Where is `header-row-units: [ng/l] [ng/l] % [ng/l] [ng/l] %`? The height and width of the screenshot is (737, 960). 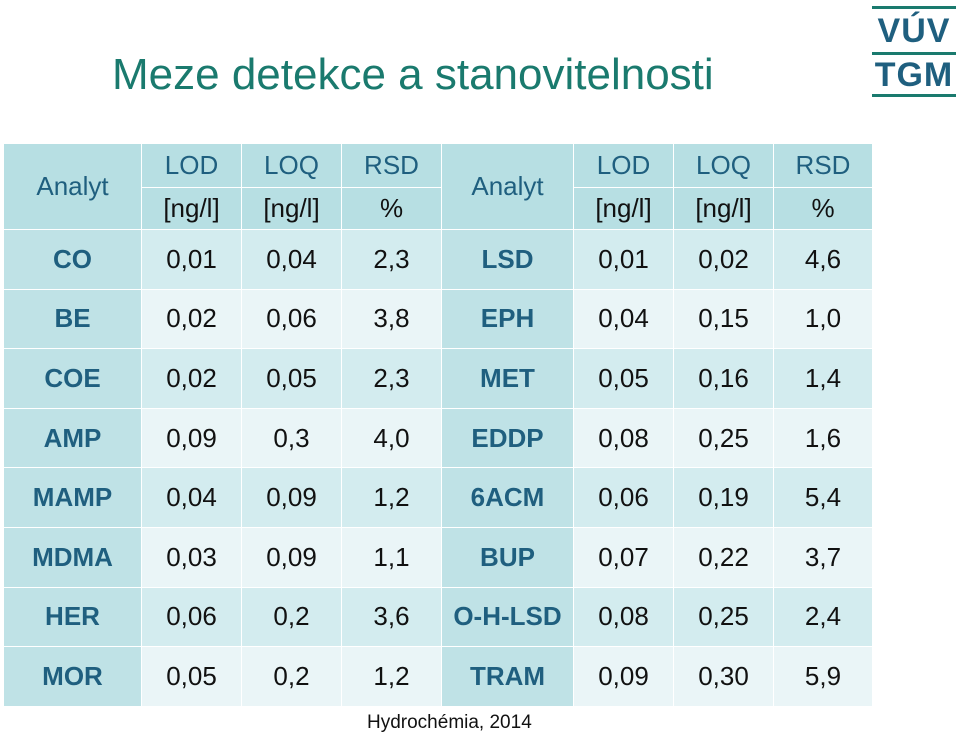 header-row-units: [ng/l] [ng/l] % [ng/l] [ng/l] % is located at coordinates (438, 208).